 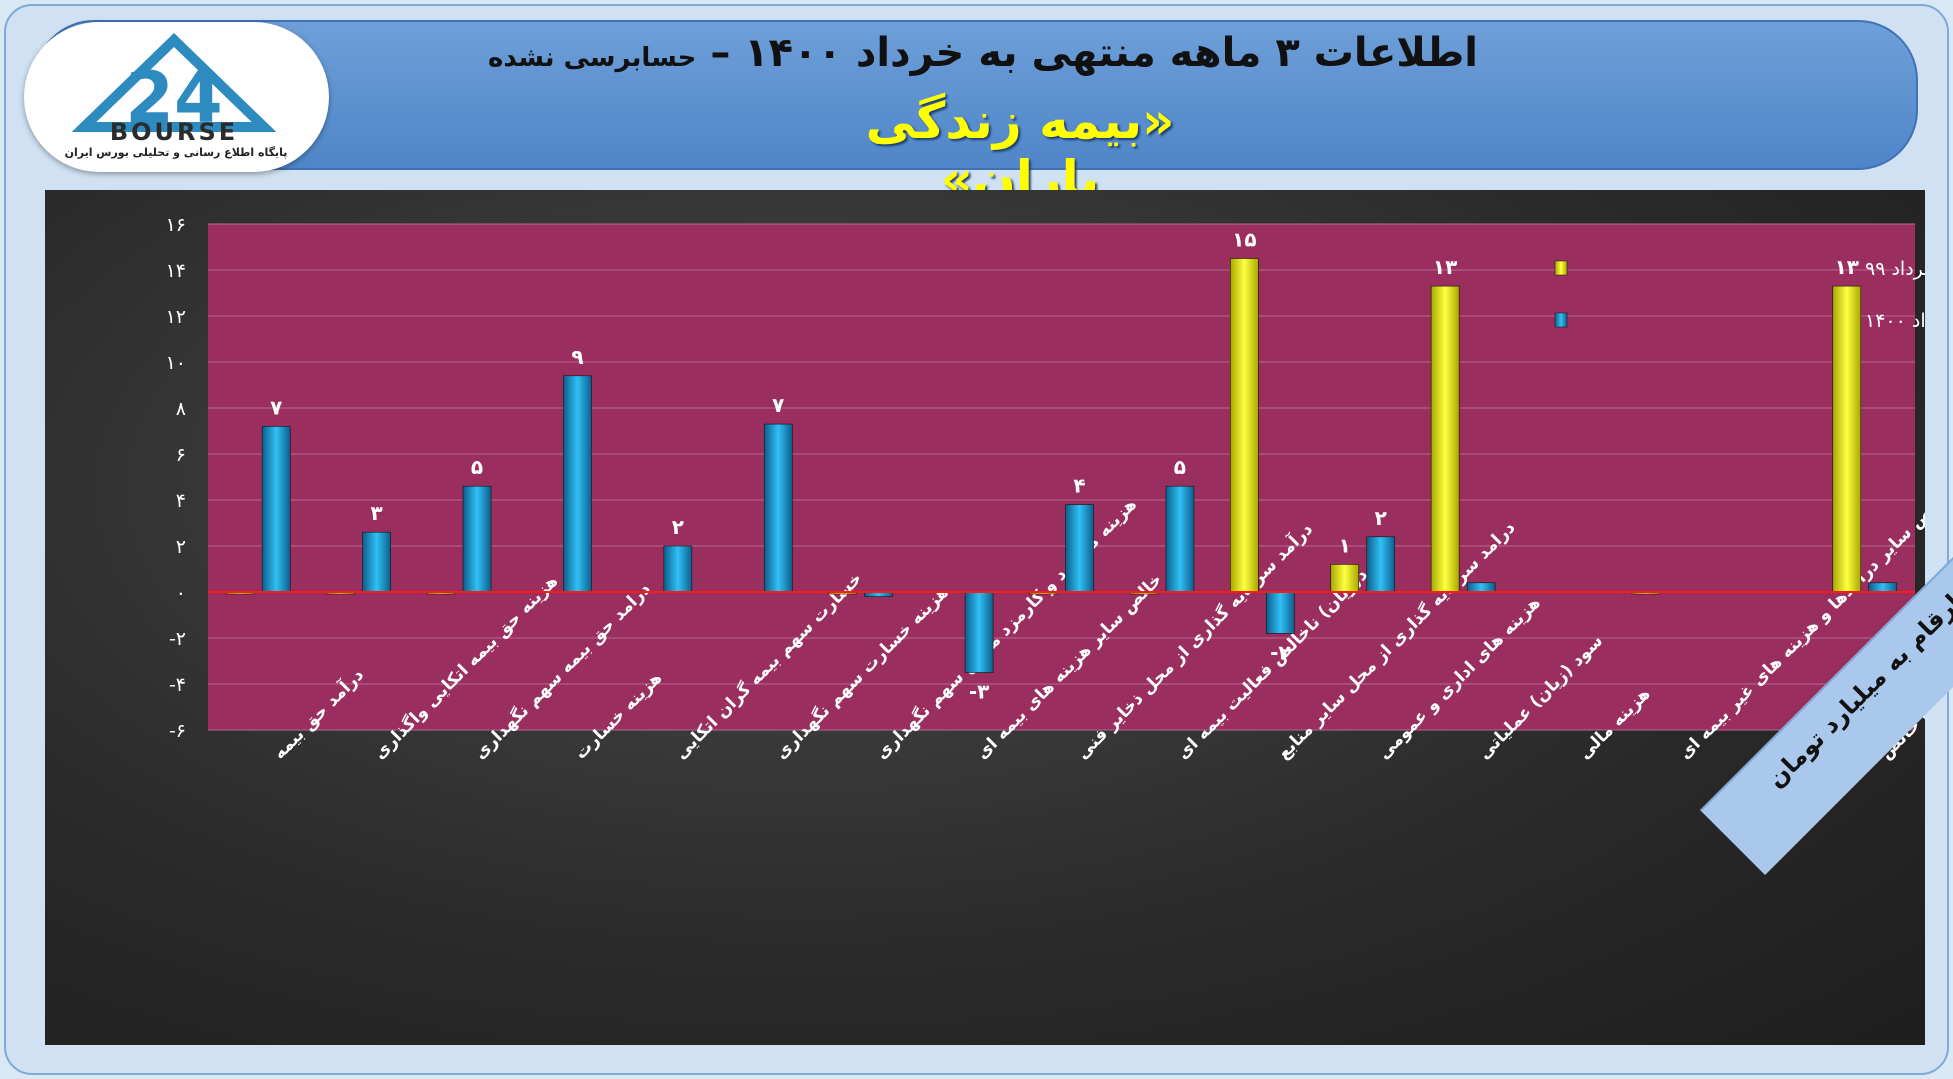 What do you see at coordinates (177, 639) in the screenshot?
I see `y-tick-label: -۲` at bounding box center [177, 639].